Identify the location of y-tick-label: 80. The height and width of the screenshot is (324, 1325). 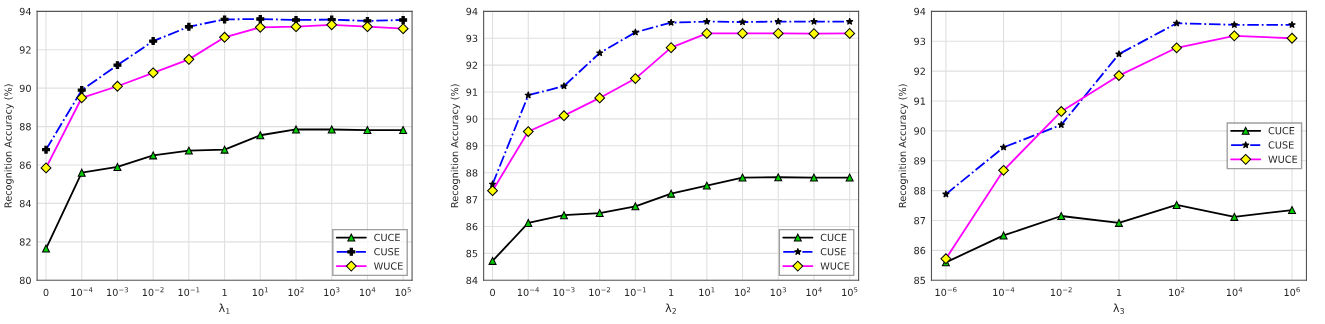
(25, 280).